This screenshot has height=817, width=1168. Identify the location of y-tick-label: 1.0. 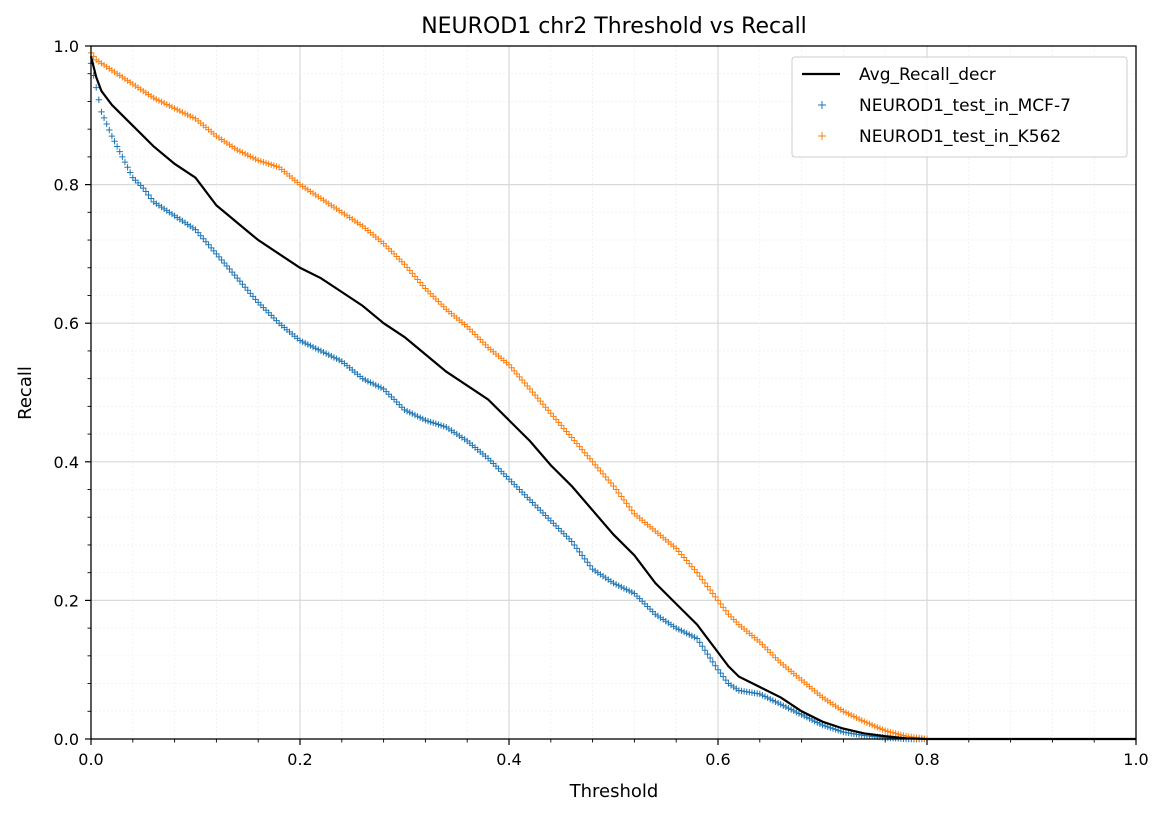
(66, 46).